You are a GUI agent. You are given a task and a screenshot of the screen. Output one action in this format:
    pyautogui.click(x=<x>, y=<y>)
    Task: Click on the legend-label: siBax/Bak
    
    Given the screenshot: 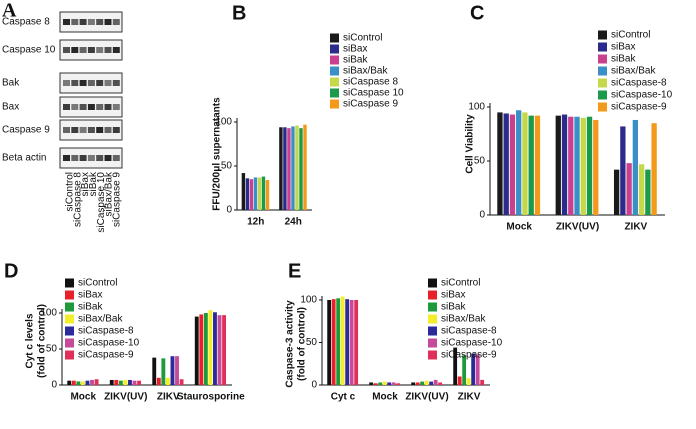 What is the action you would take?
    pyautogui.click(x=633, y=71)
    